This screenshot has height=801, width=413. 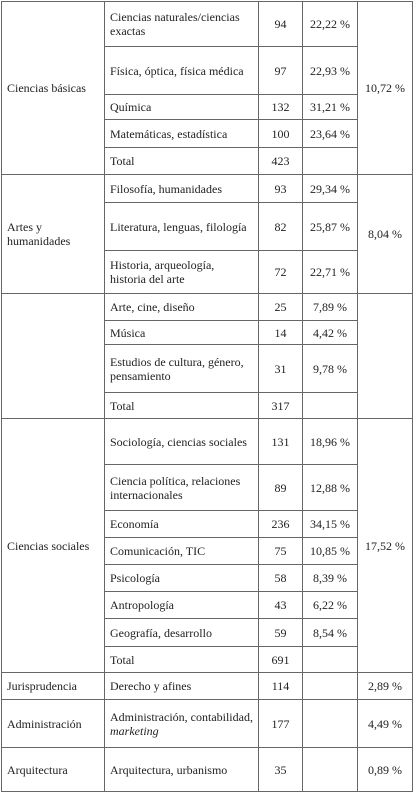 I want to click on subarea-text: Matemáticas, estadística, so click(x=169, y=133).